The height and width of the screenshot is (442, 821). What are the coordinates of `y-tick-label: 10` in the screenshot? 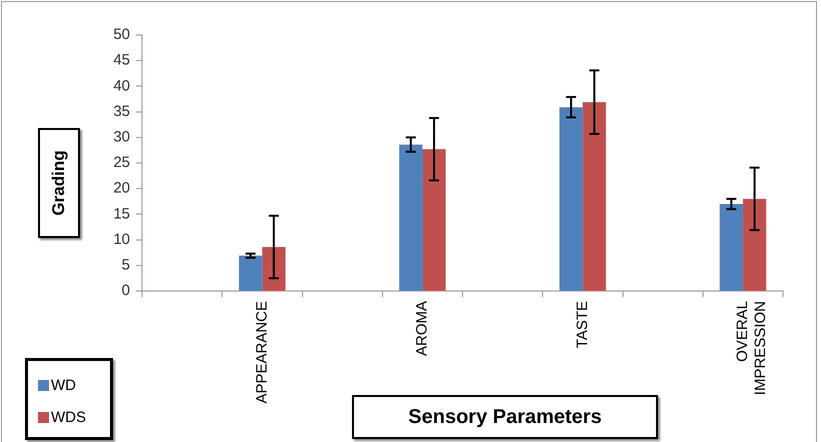 It's located at (121, 239).